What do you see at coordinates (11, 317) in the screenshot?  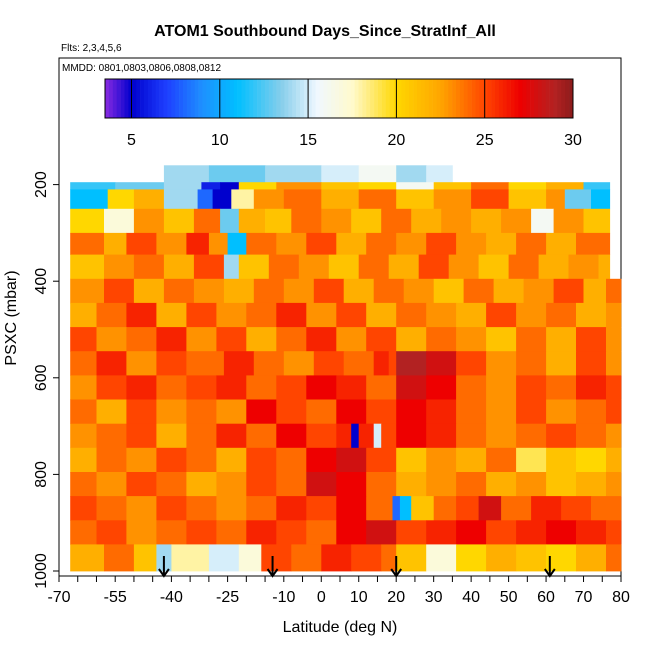 I see `y-axis-label: PSXC (mbar)` at bounding box center [11, 317].